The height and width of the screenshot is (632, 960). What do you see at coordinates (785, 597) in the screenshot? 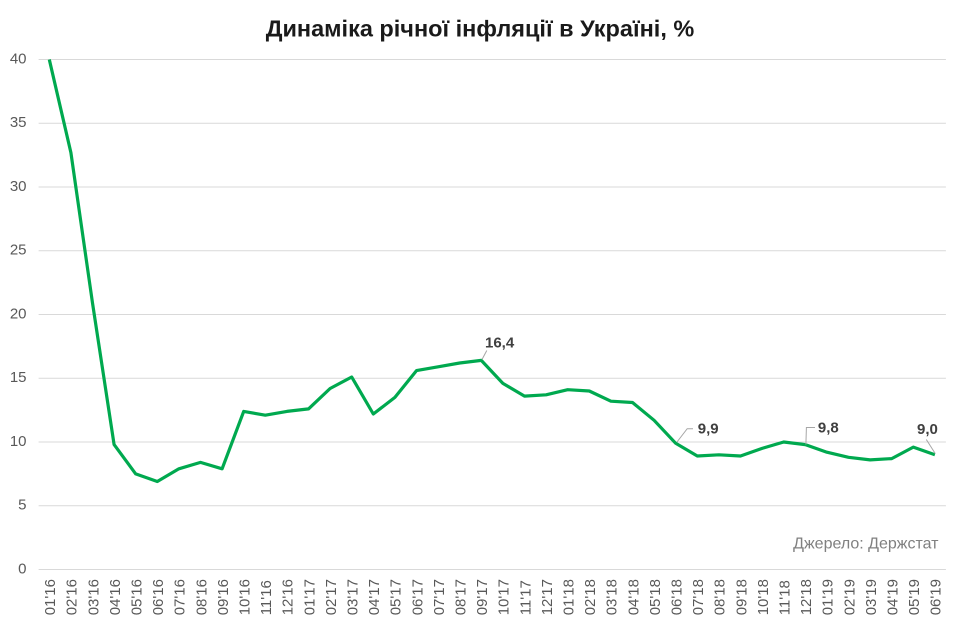
I see `svg-text: 11'18` at bounding box center [785, 597].